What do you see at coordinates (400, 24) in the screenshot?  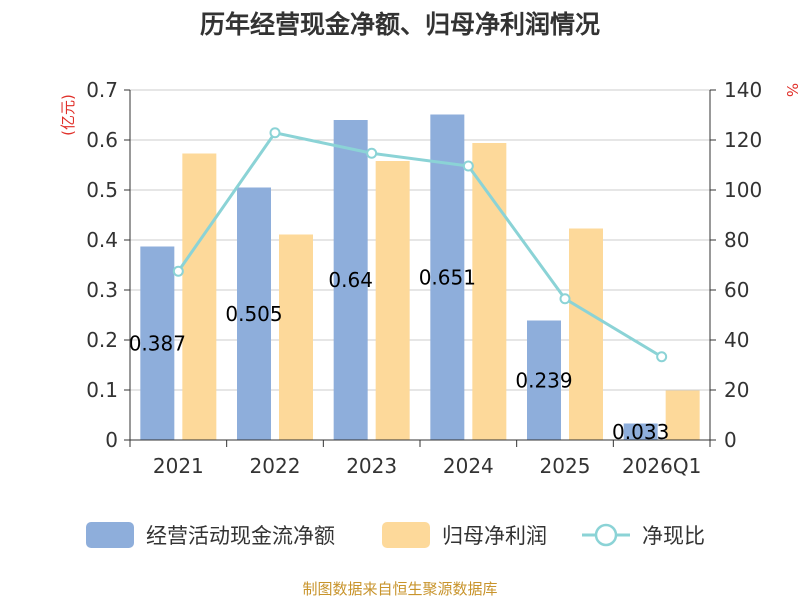 I see `chart-title: 历年经营现金净额、归母净利润情况` at bounding box center [400, 24].